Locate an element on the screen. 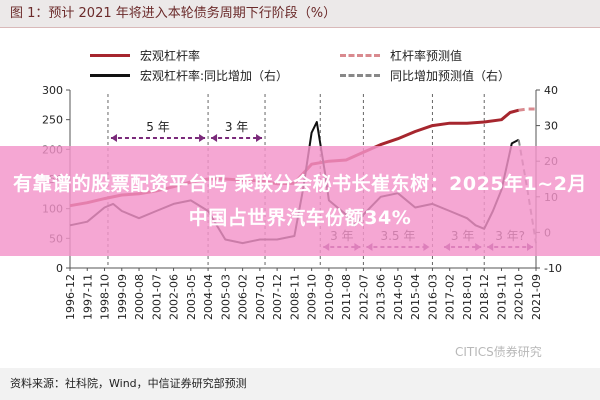  x-tick-label: 2017-02 is located at coordinates (450, 297).